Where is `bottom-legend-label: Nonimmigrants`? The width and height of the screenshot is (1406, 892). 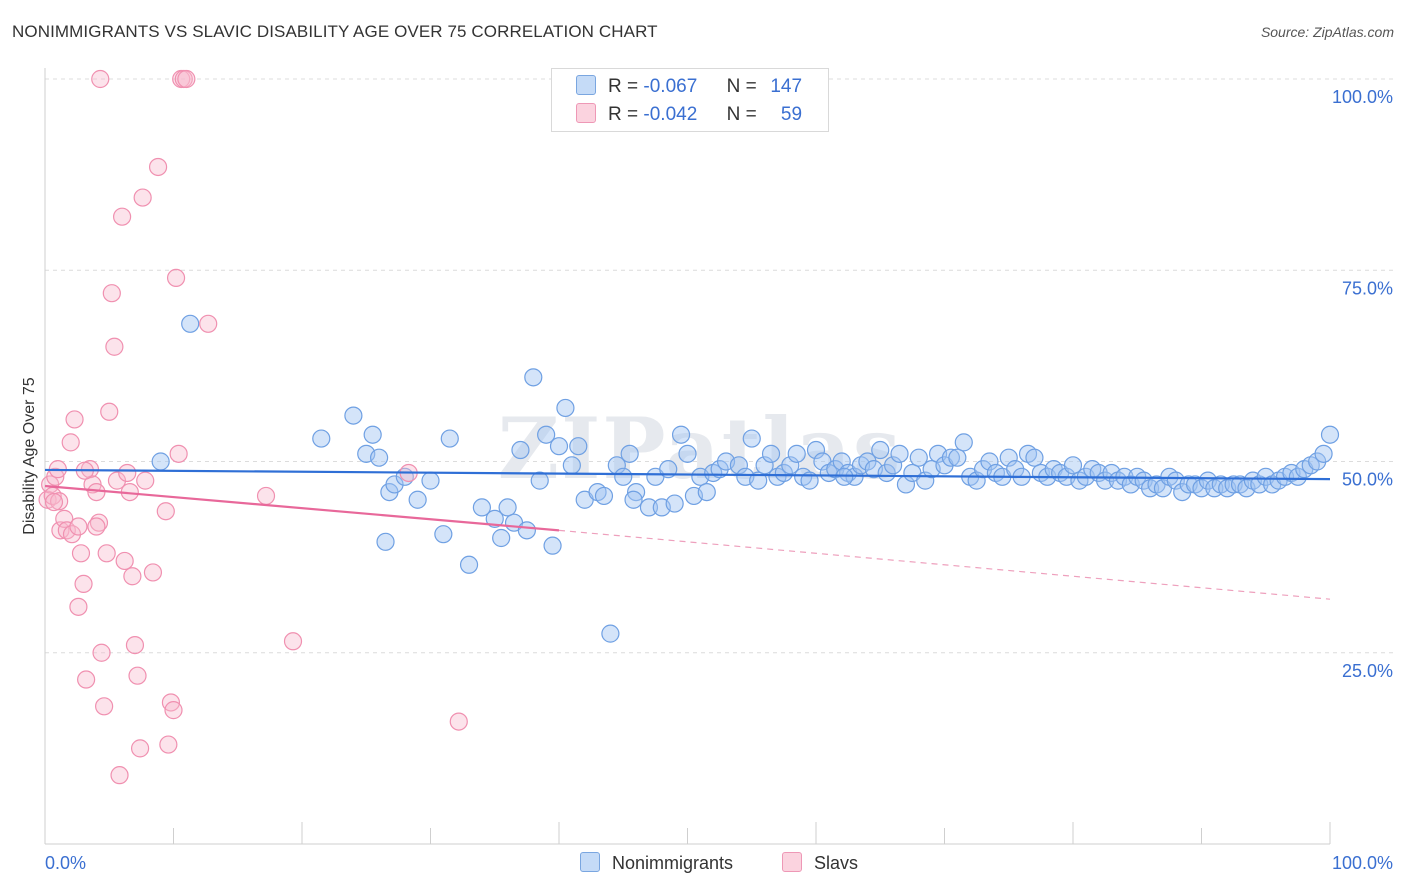
bottom-legend-label: Nonimmigrants is located at coordinates (673, 863).